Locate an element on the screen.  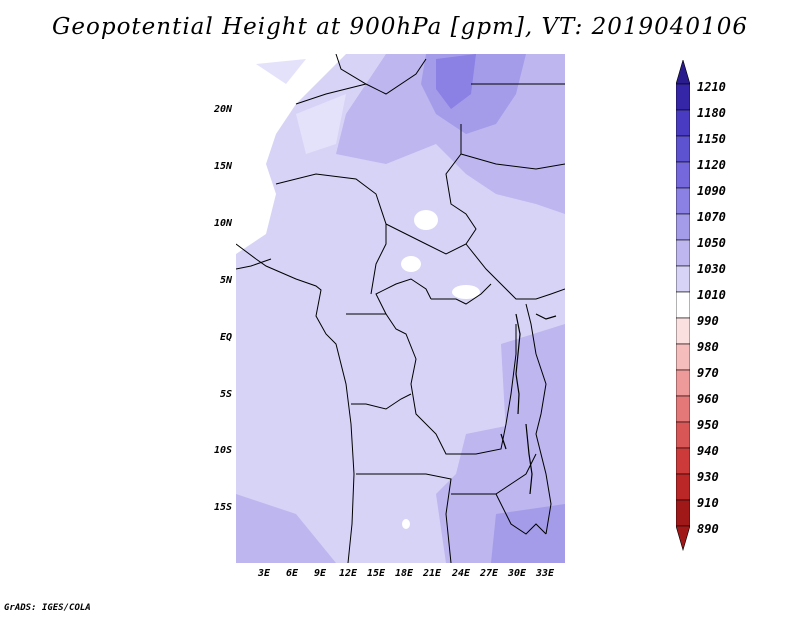
x-tick-30e: 30E is located at coordinates (517, 573).